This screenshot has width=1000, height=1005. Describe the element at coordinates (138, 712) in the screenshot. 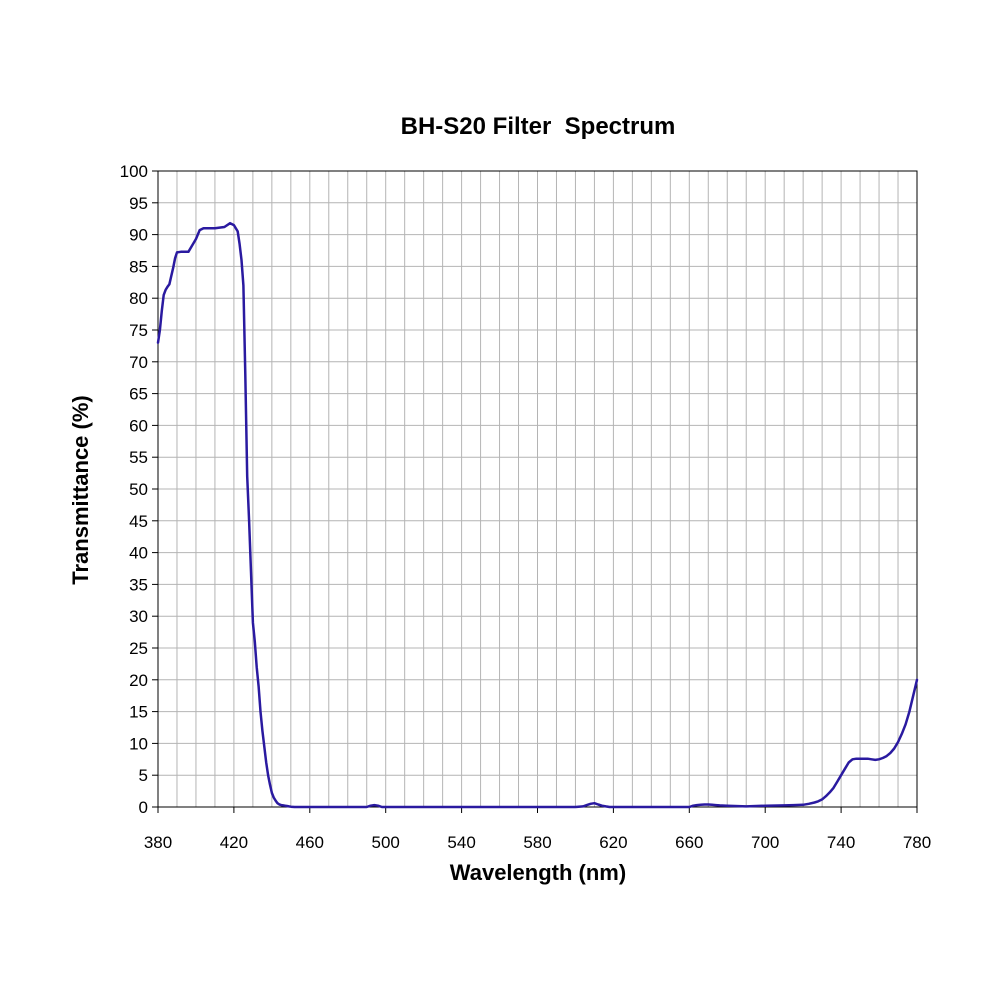

I see `y-tick-label: 15` at that location.